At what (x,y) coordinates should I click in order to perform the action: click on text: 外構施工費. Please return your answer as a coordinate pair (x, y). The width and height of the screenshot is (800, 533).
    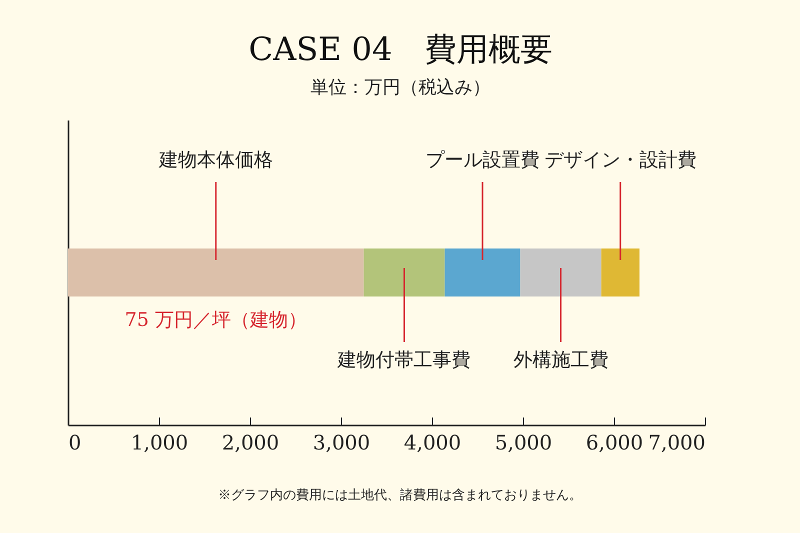
    Looking at the image, I should click on (560, 360).